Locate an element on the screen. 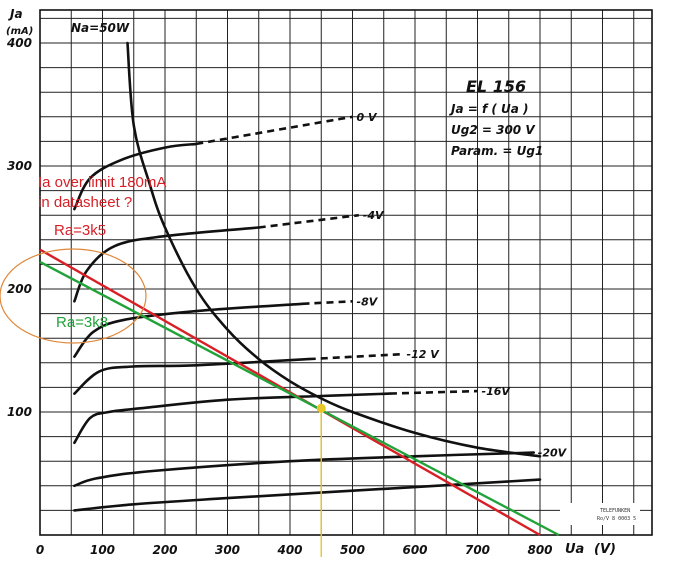 The height and width of the screenshot is (570, 675). x-tick-label: 700 is located at coordinates (477, 550).